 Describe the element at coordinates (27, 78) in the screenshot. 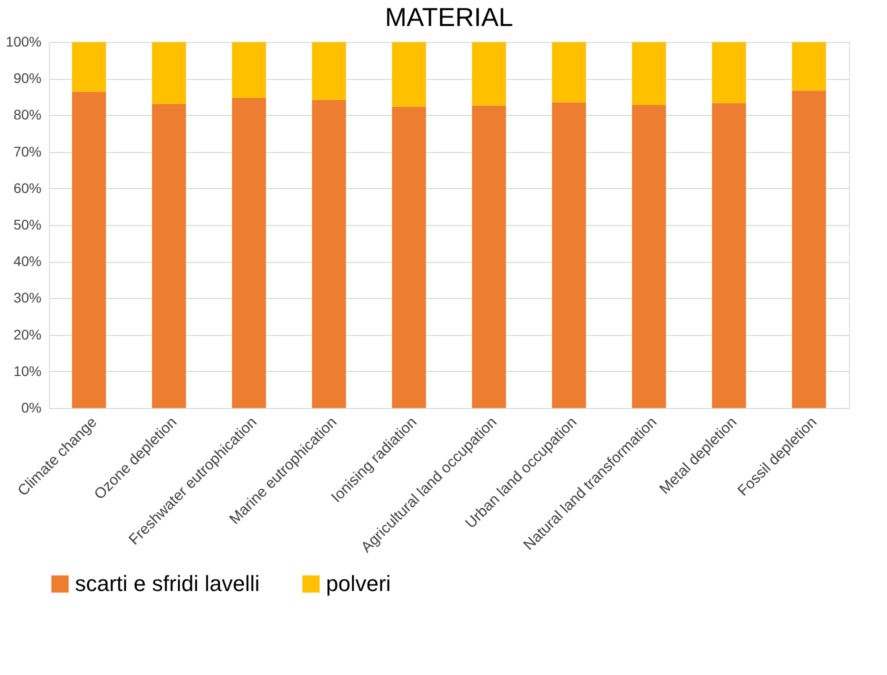

I see `y-tick-label: 90%` at that location.